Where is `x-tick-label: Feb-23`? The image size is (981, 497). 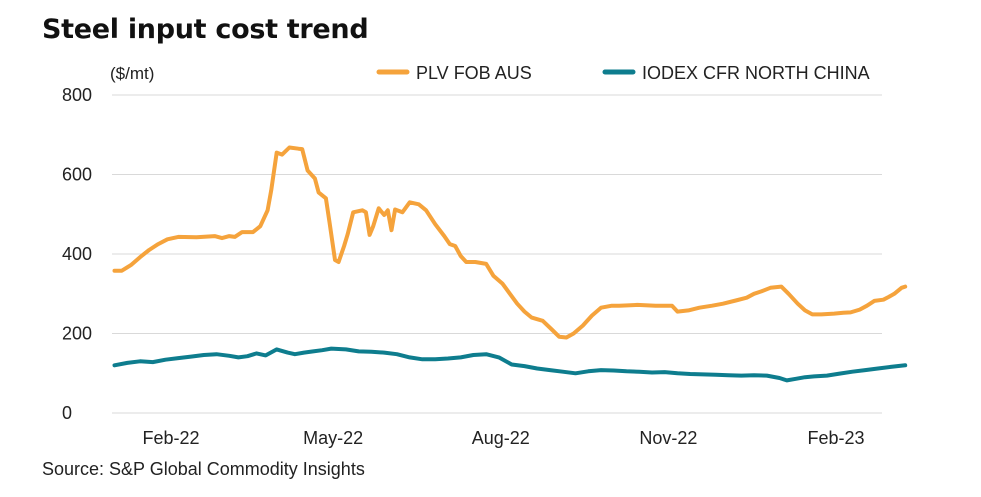
x-tick-label: Feb-23 is located at coordinates (835, 438).